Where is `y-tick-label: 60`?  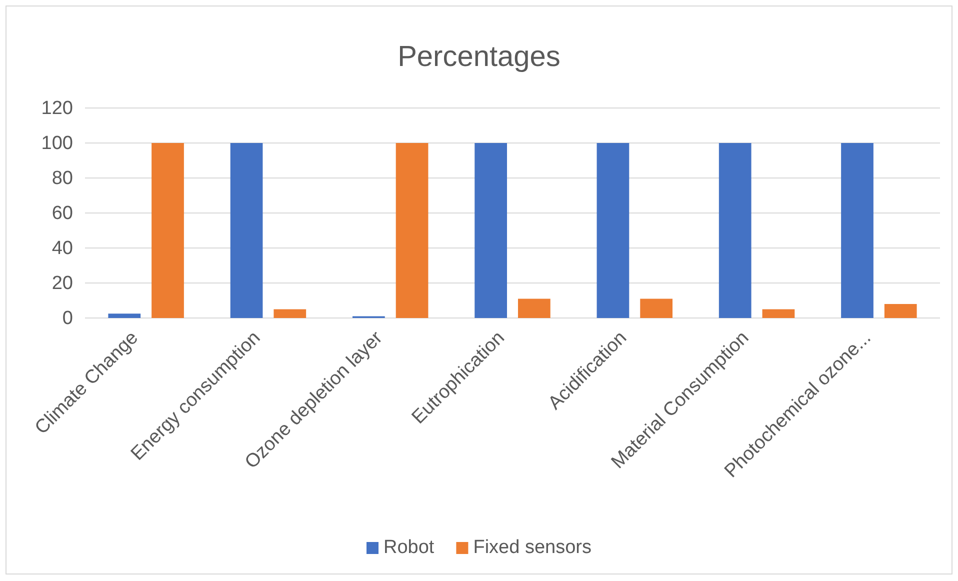
y-tick-label: 60 is located at coordinates (62, 213).